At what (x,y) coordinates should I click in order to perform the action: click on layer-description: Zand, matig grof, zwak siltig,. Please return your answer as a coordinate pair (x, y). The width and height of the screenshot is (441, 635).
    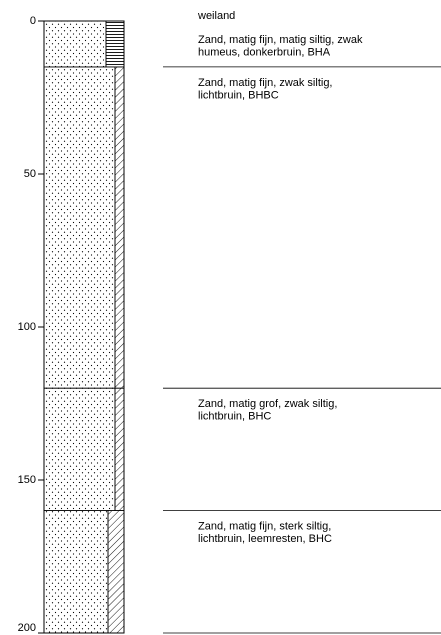
    Looking at the image, I should click on (267, 404).